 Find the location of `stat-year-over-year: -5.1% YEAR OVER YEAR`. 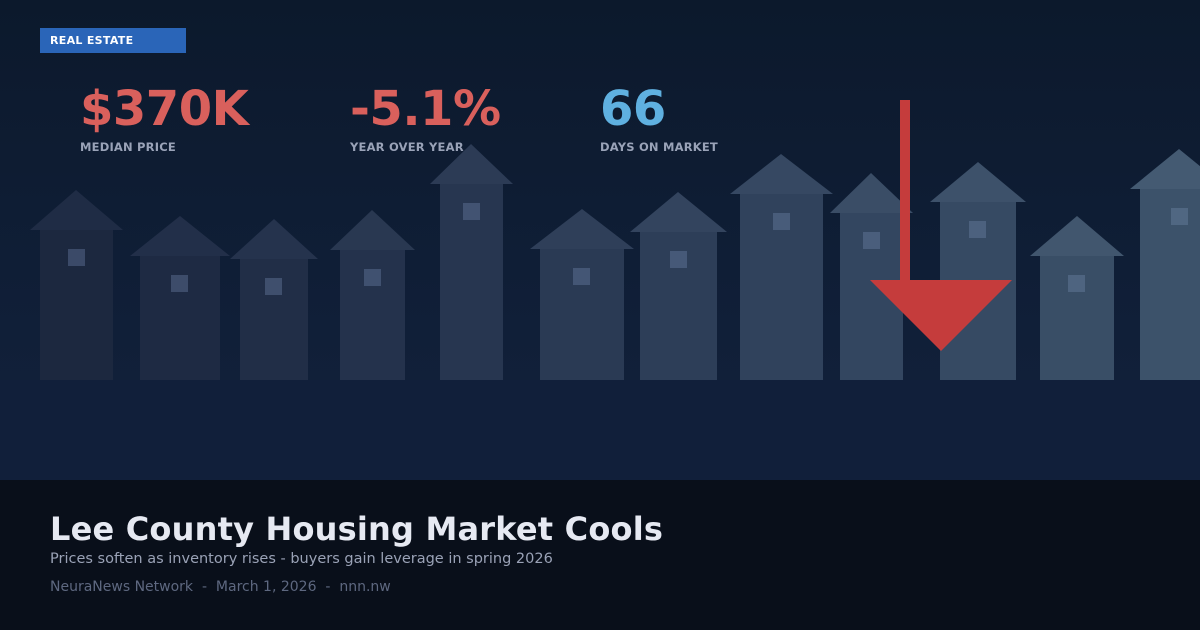

stat-year-over-year: -5.1% YEAR OVER YEAR is located at coordinates (425, 118).